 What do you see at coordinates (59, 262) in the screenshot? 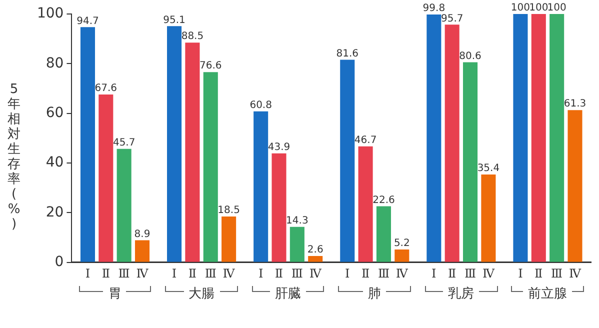
I see `y-tick-label: 0` at bounding box center [59, 262].